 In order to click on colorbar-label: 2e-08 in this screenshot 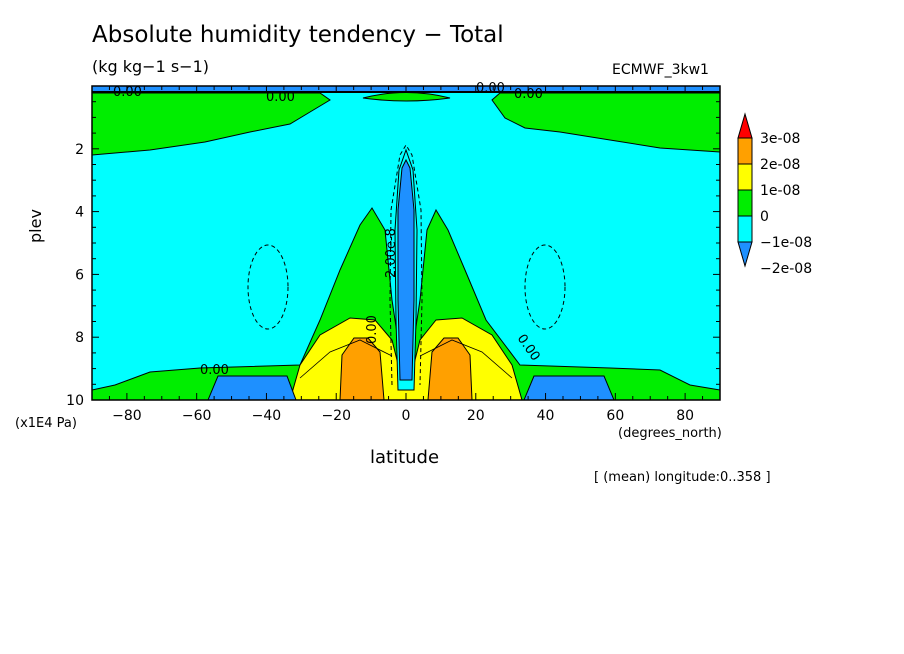, I will do `click(780, 165)`.